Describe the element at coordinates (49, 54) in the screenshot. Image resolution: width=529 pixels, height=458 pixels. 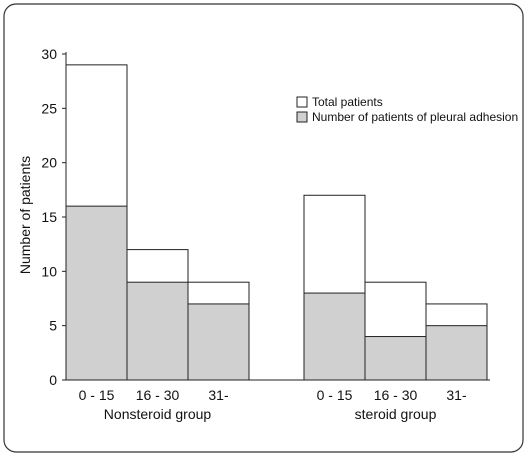
I see `y-tick-label: 30` at that location.